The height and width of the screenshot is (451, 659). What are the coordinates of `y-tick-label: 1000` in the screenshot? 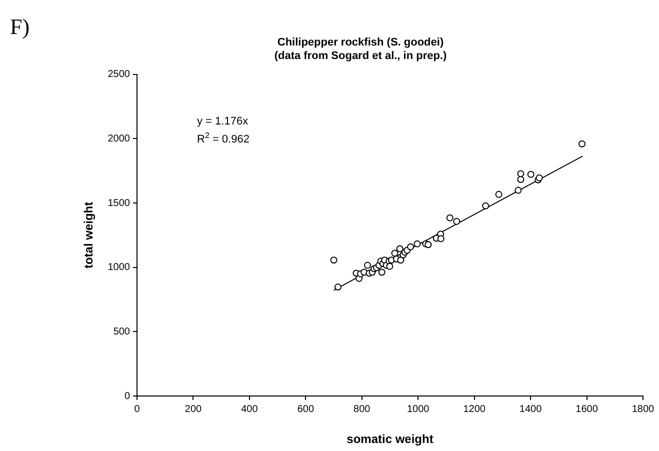 It's located at (119, 268).